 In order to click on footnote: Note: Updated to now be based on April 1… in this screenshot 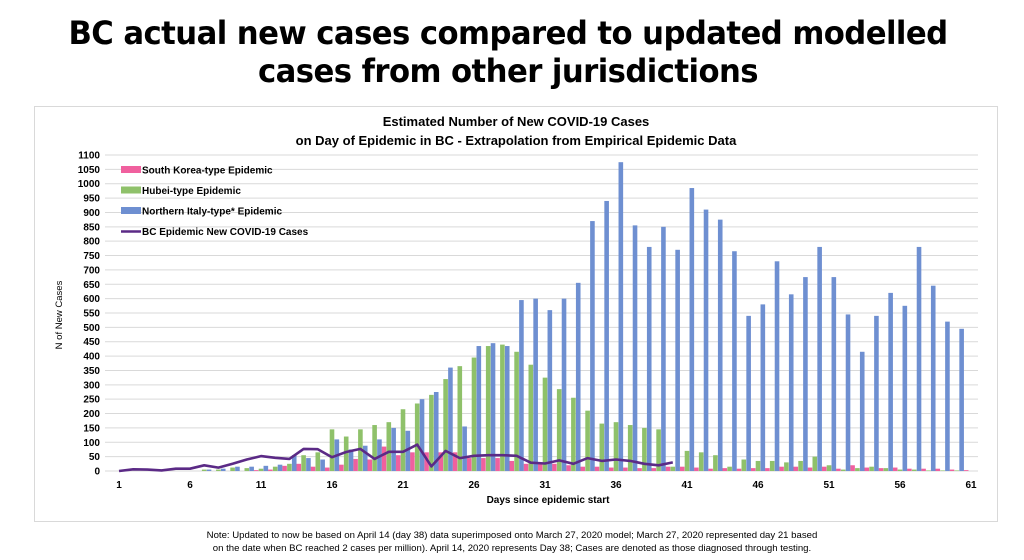, I will do `click(512, 542)`.